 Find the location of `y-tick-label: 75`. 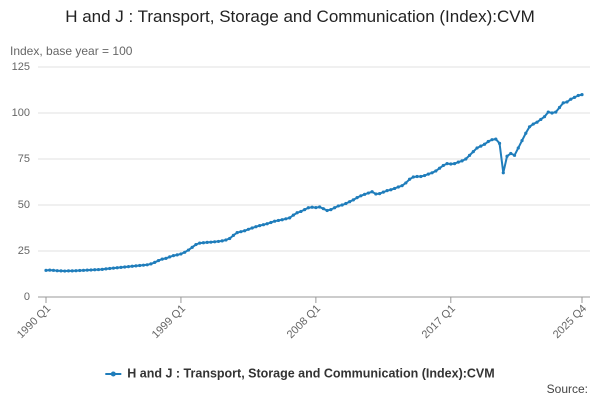

y-tick-label: 75 is located at coordinates (24, 159).